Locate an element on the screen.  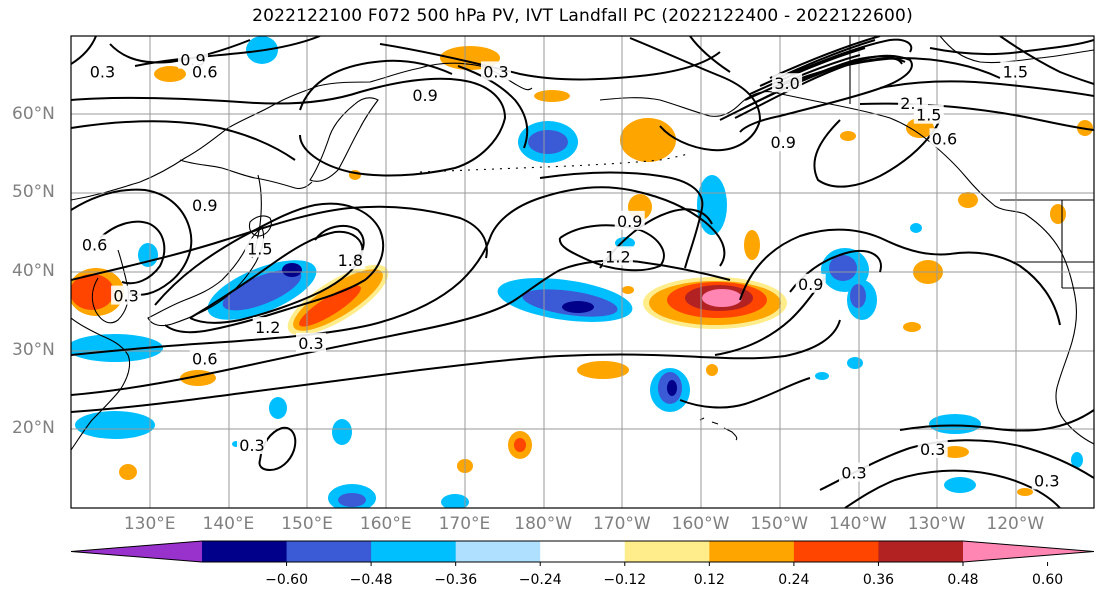
colorbar is located at coordinates (582, 553).